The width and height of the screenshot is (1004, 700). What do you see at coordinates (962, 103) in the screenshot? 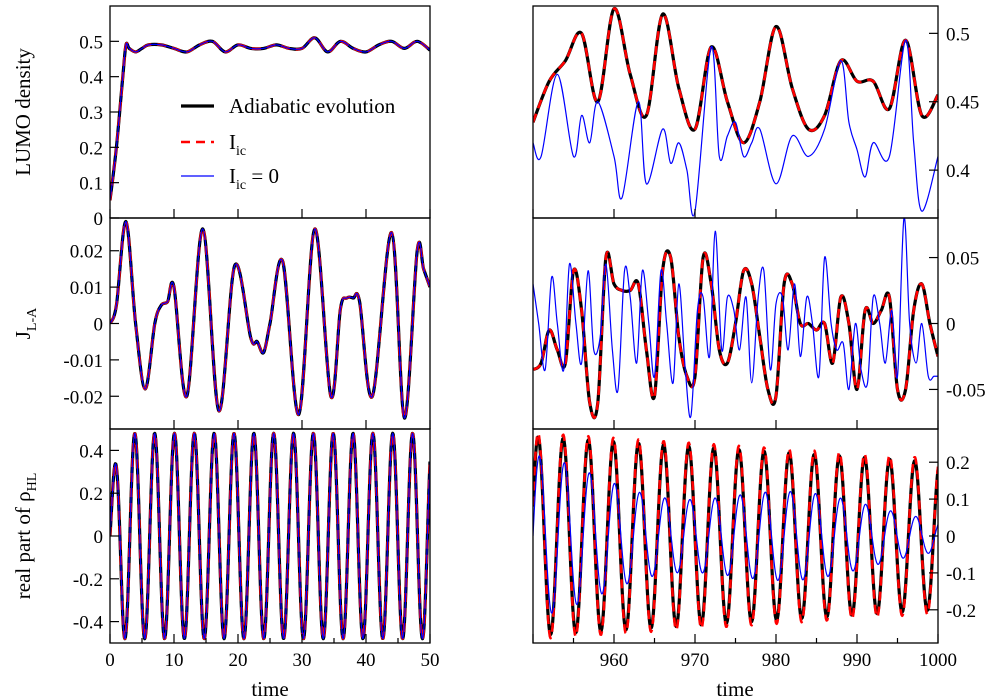
I see `y-tick-label: 0.45` at bounding box center [962, 103].